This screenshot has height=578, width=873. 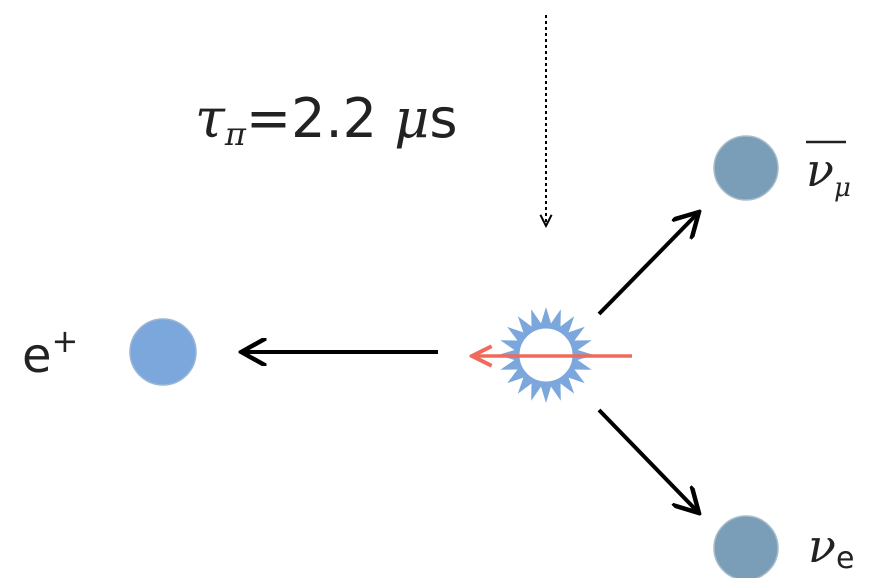 I want to click on neutrino-e-label: νe, so click(x=831, y=547).